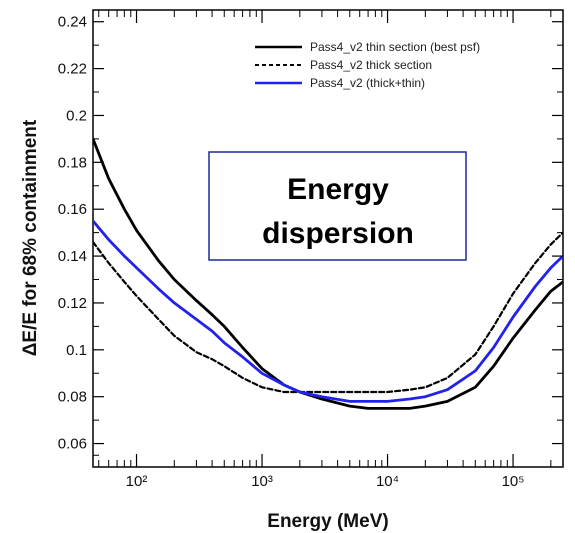 This screenshot has width=575, height=533. I want to click on y-tick-label: 0.24, so click(72, 22).